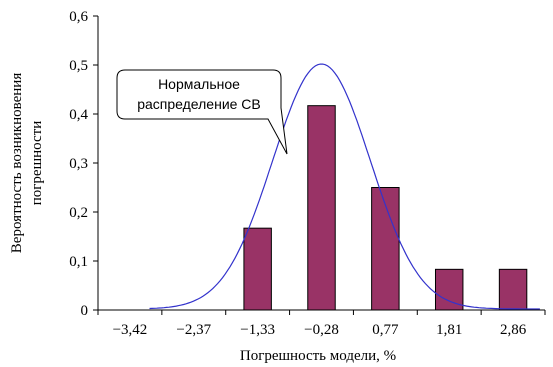 The image size is (553, 367). I want to click on y-tick-label: 0,6, so click(78, 17).